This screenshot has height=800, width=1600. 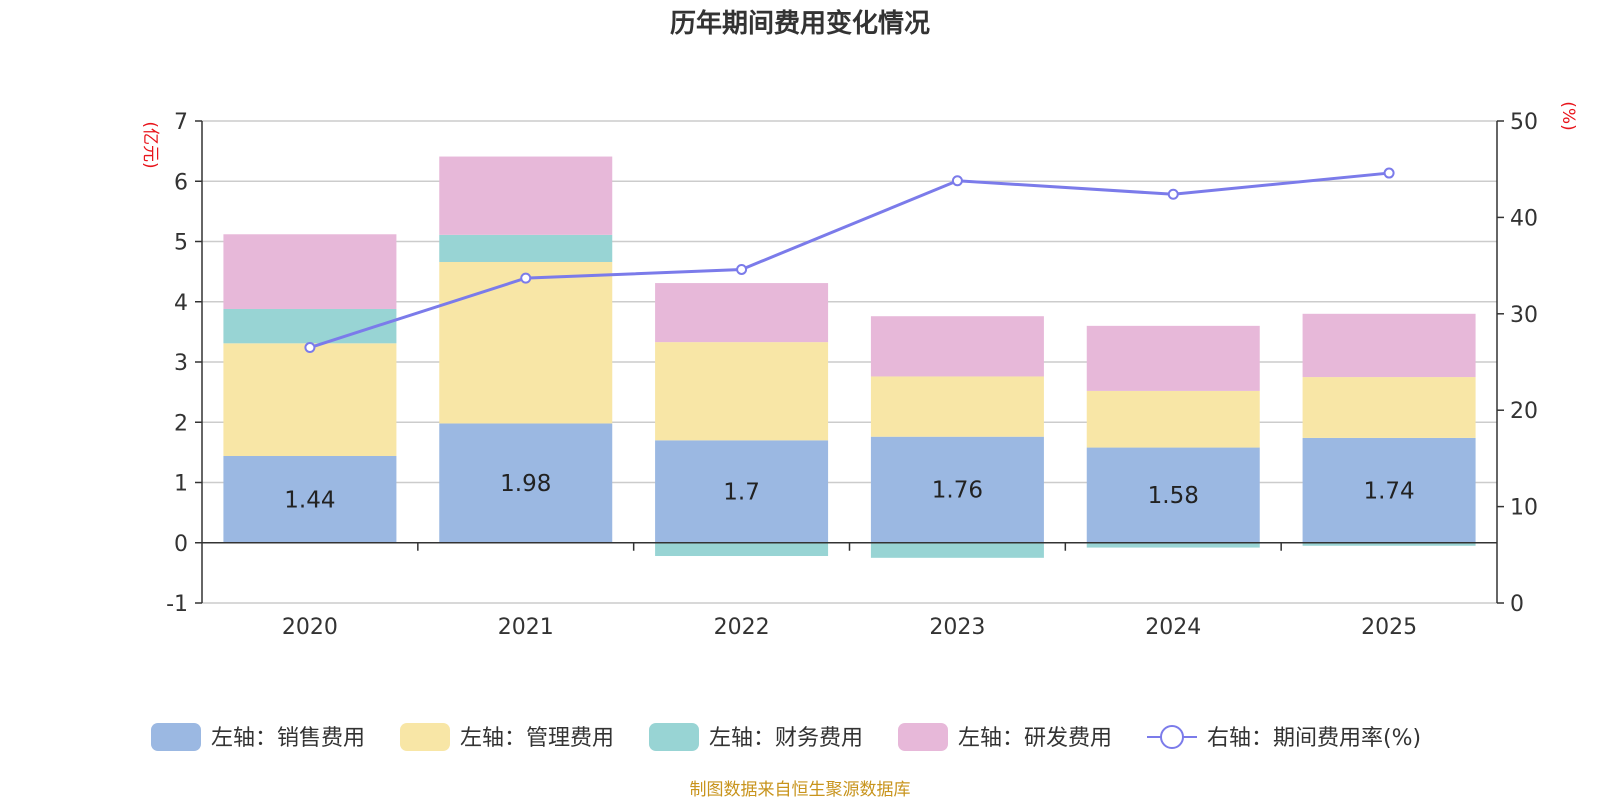 I want to click on legend-label: 右轴：期间费用率(%), so click(x=1314, y=738).